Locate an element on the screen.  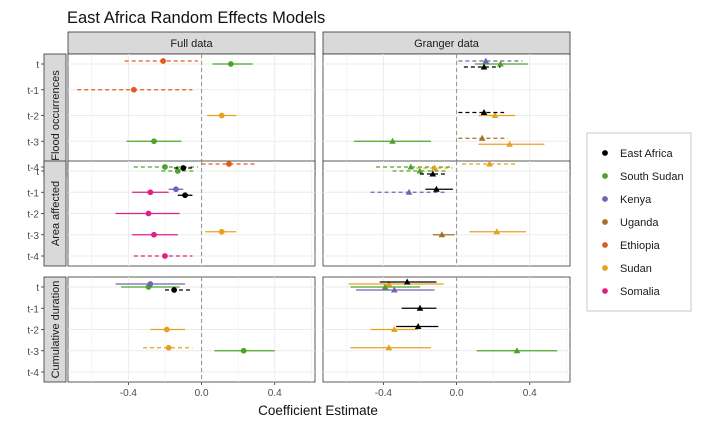
legend-label: South Sudan is located at coordinates (652, 177).